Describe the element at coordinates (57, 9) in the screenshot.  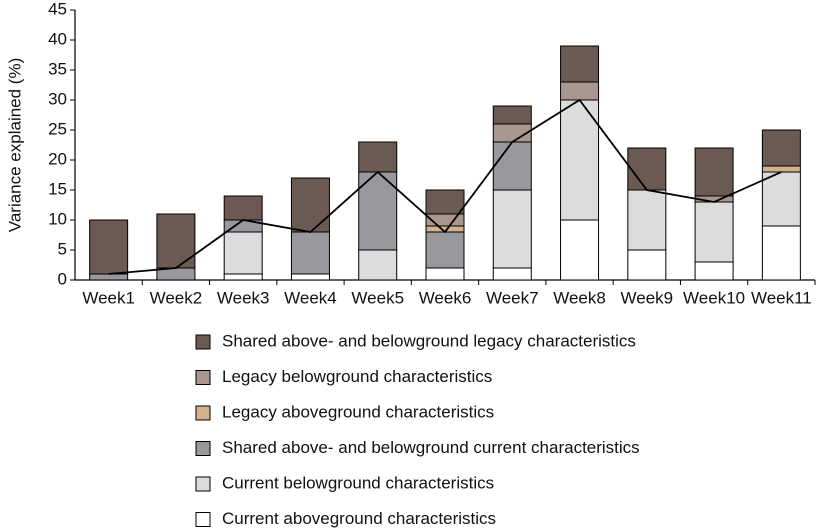
I see `y-tick-label: 45` at that location.